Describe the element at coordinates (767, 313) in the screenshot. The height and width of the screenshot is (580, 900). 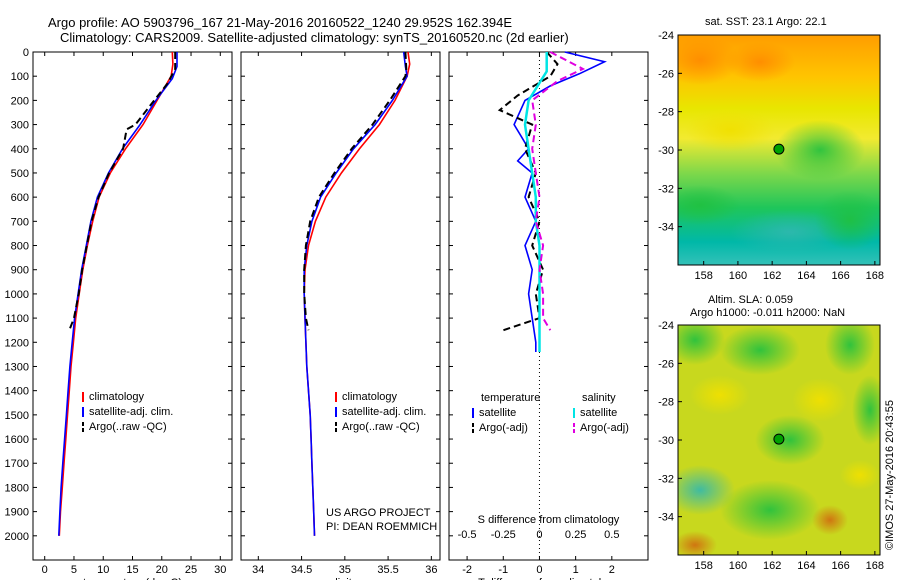
I see `sla-map-title-2: Argo h1000: -0.011 h2000: NaN` at that location.